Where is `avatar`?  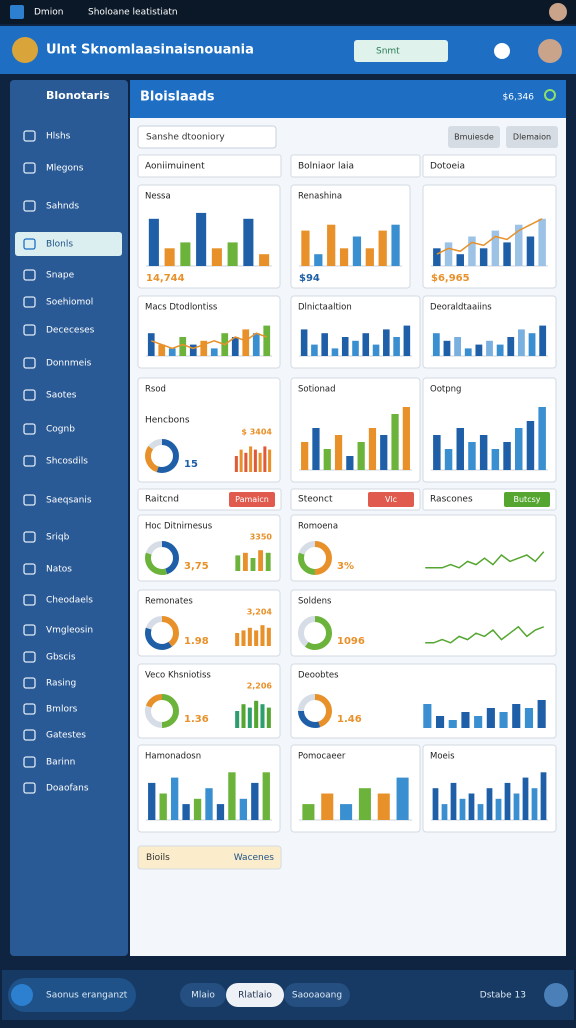
avatar is located at coordinates (550, 51).